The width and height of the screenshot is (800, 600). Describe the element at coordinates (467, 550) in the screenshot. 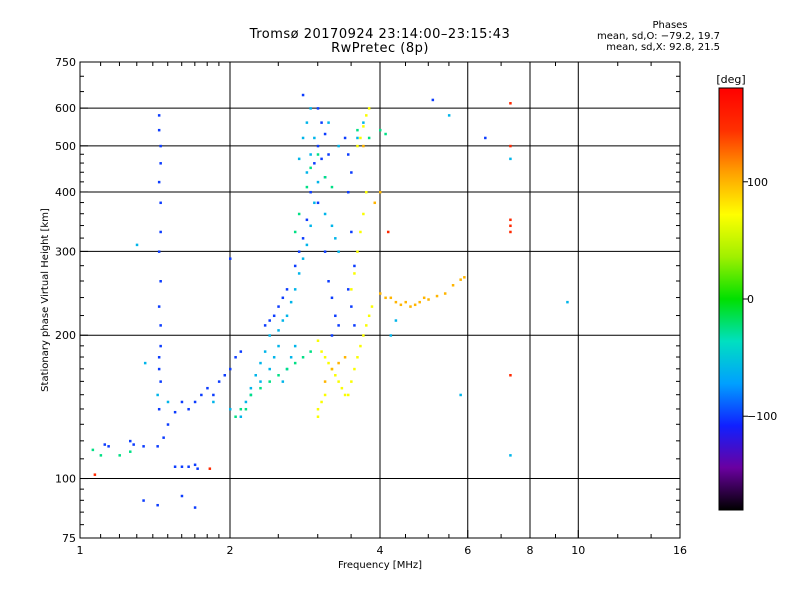

I see `x-tick-label: 6` at that location.